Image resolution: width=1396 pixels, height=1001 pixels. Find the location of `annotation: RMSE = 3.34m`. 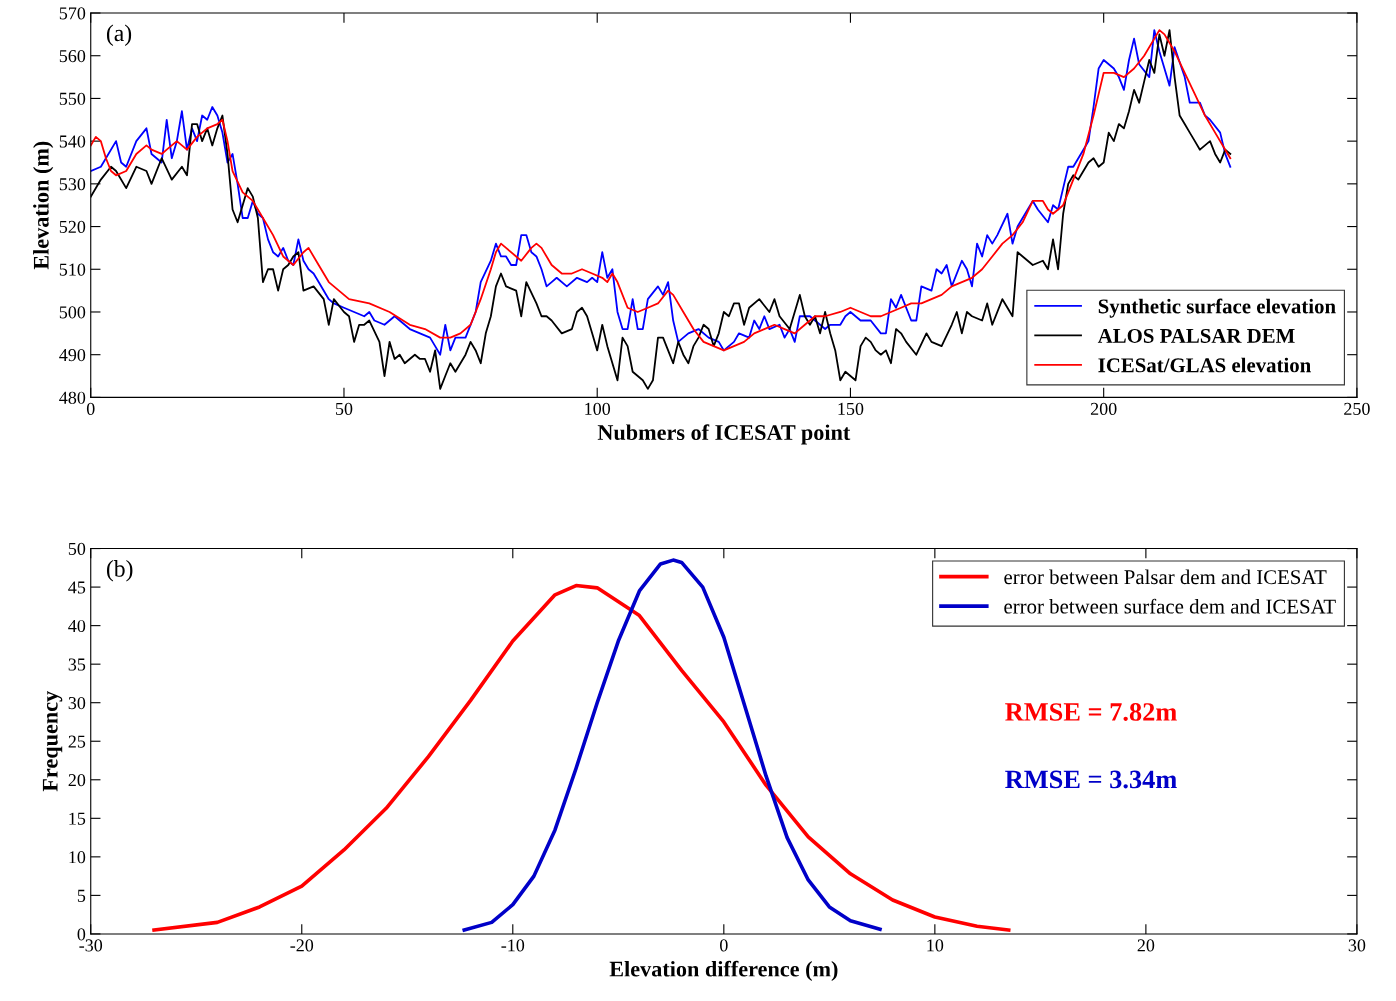

annotation: RMSE = 3.34m is located at coordinates (1091, 779).